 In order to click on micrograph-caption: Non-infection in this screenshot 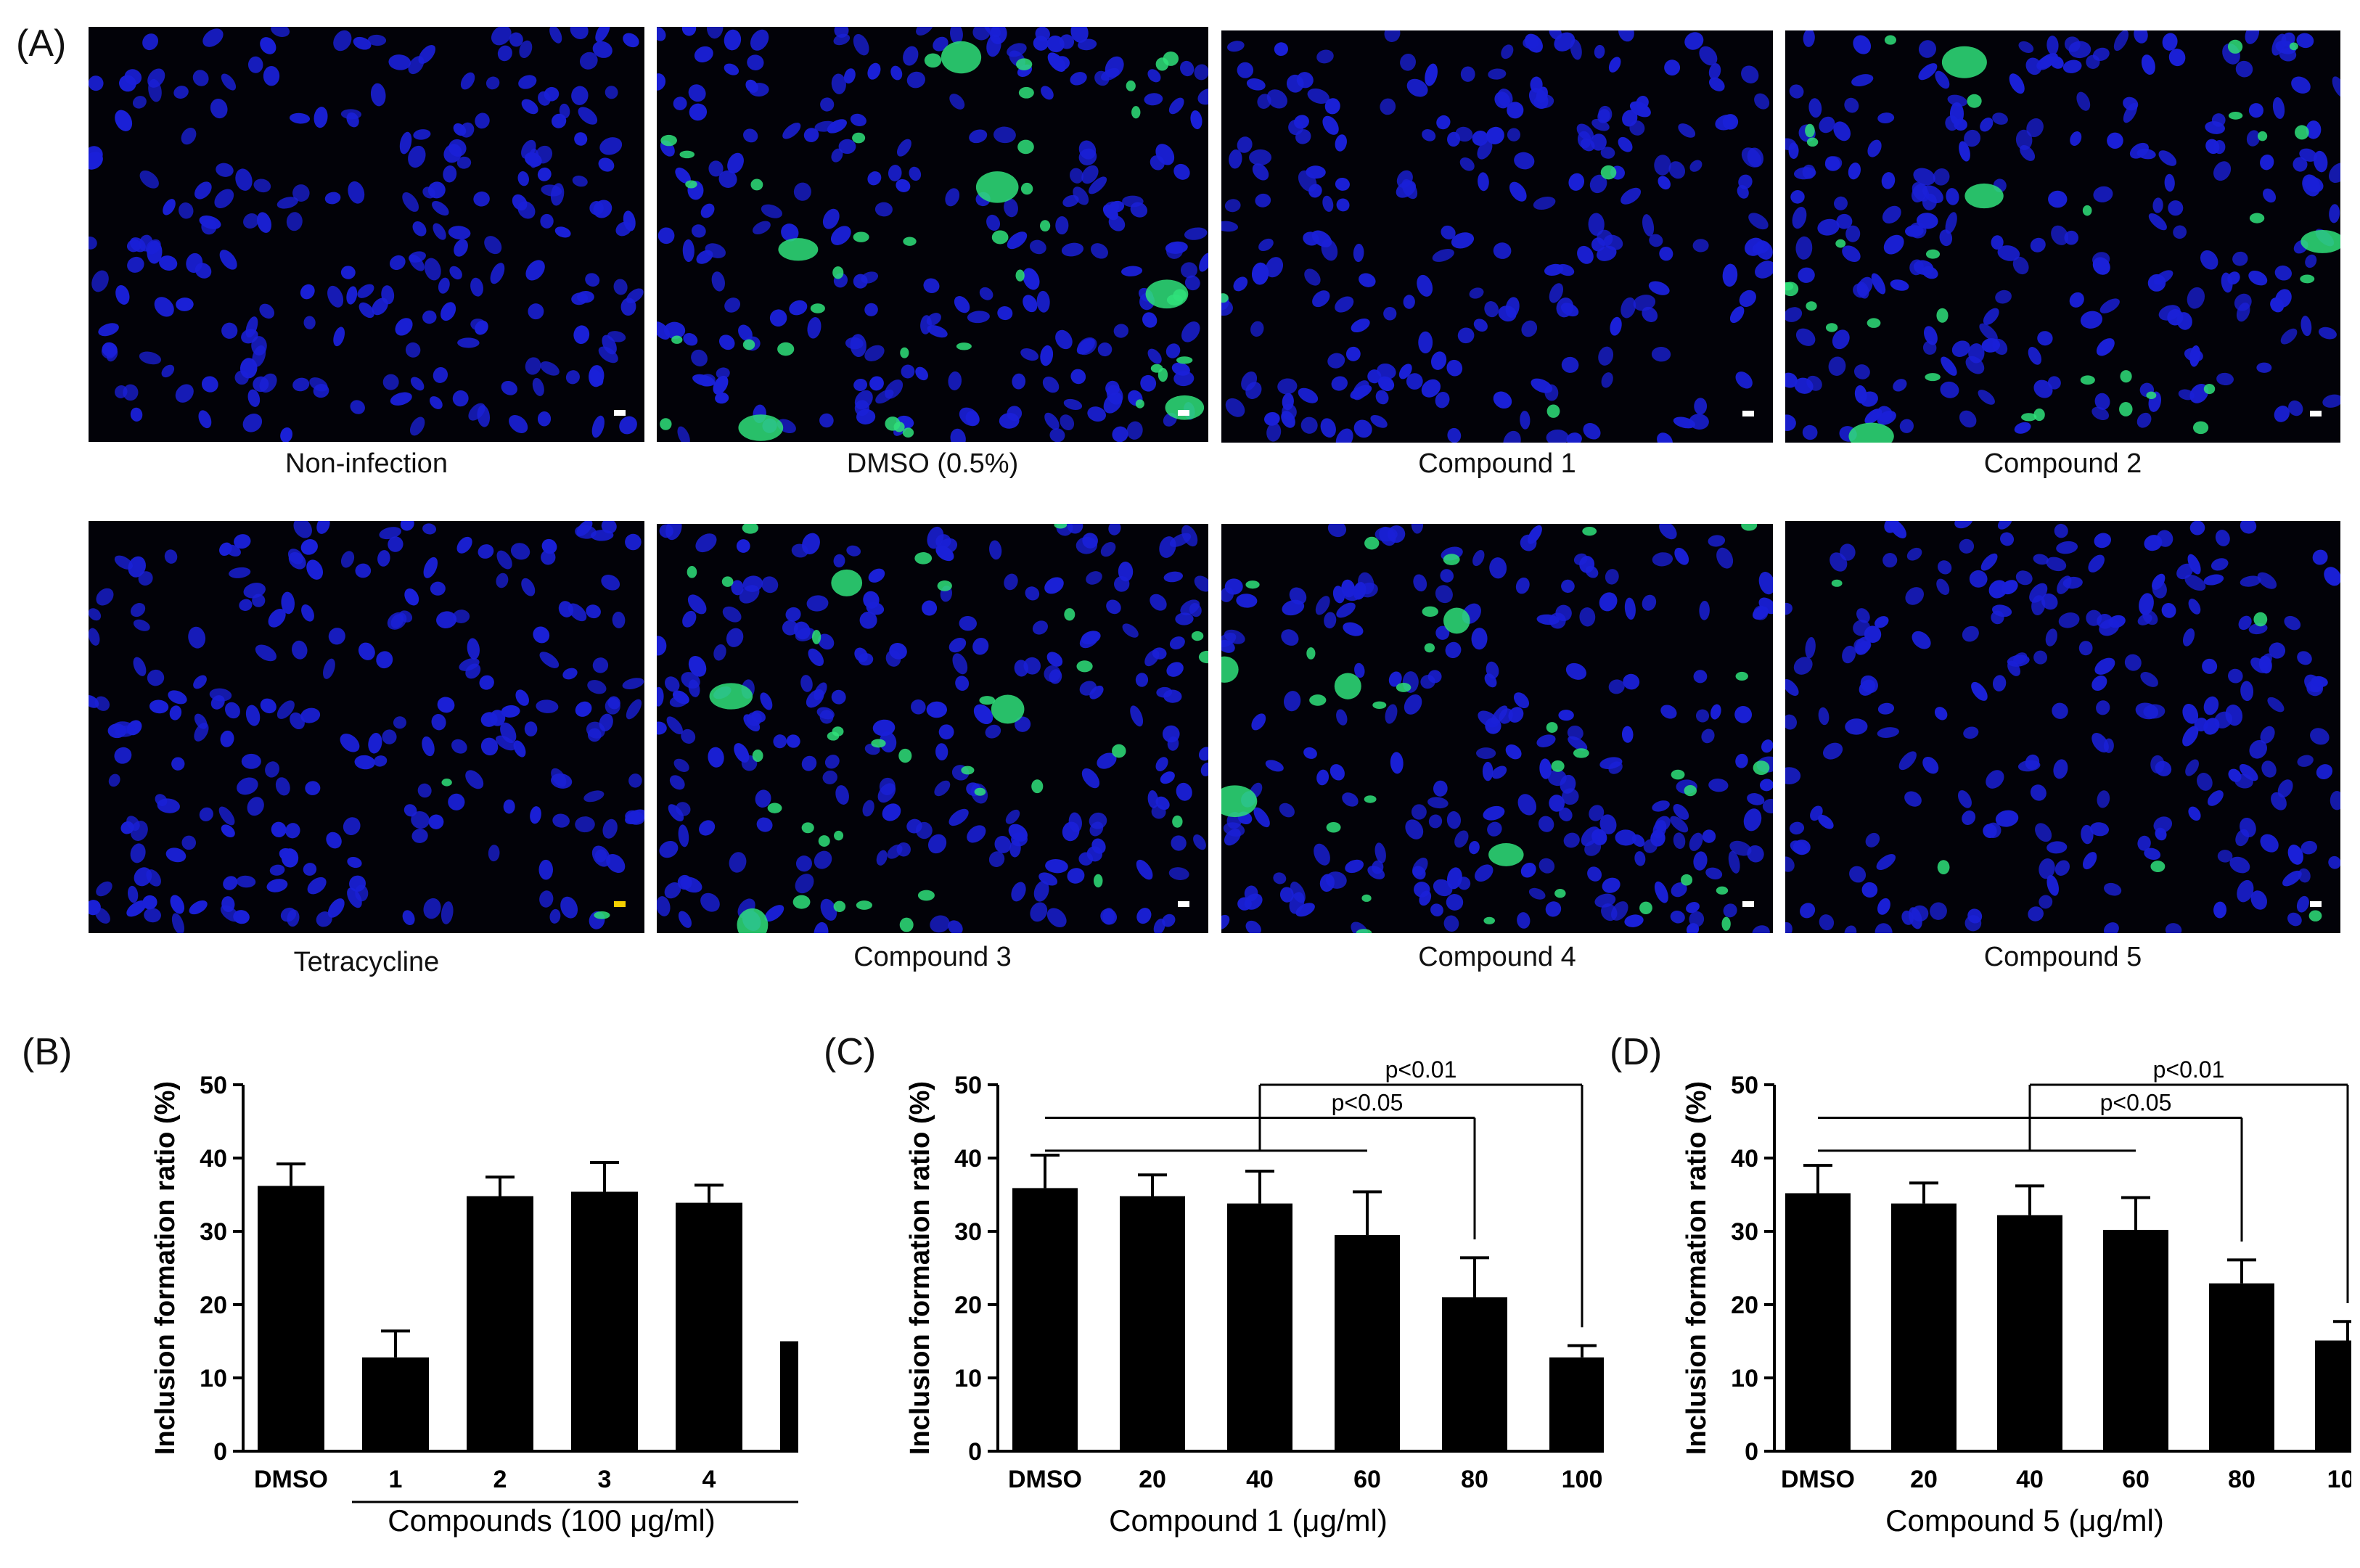, I will do `click(366, 463)`.